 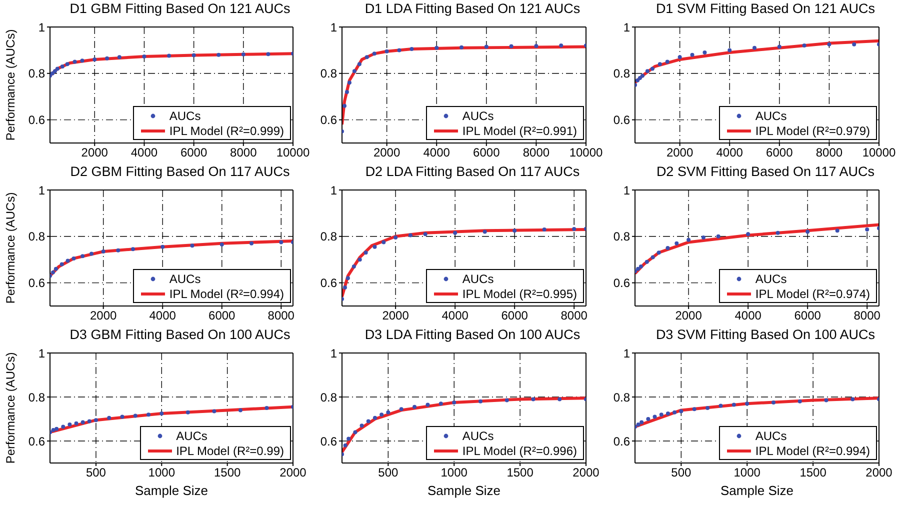 What do you see at coordinates (765, 335) in the screenshot?
I see `chart-title: D3 SVM Fitting Based On 100 AUCs` at bounding box center [765, 335].